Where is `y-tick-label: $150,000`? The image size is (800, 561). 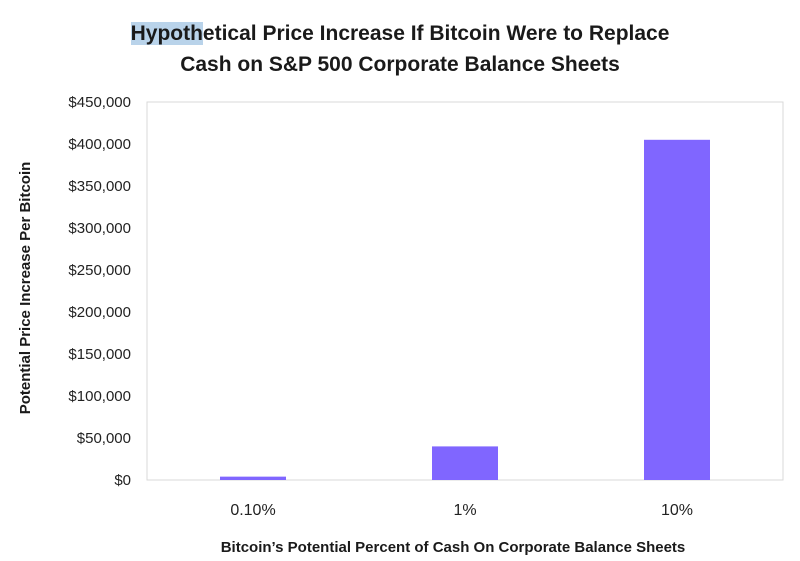
y-tick-label: $150,000 is located at coordinates (99, 354).